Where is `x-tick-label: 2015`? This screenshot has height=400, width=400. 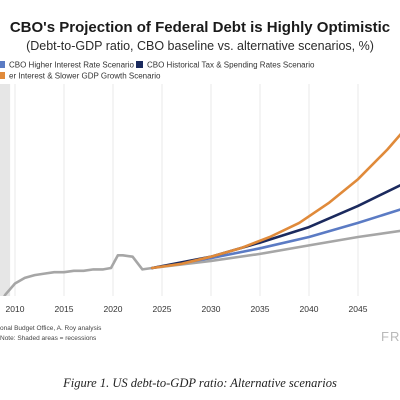
x-tick-label: 2015 is located at coordinates (64, 309).